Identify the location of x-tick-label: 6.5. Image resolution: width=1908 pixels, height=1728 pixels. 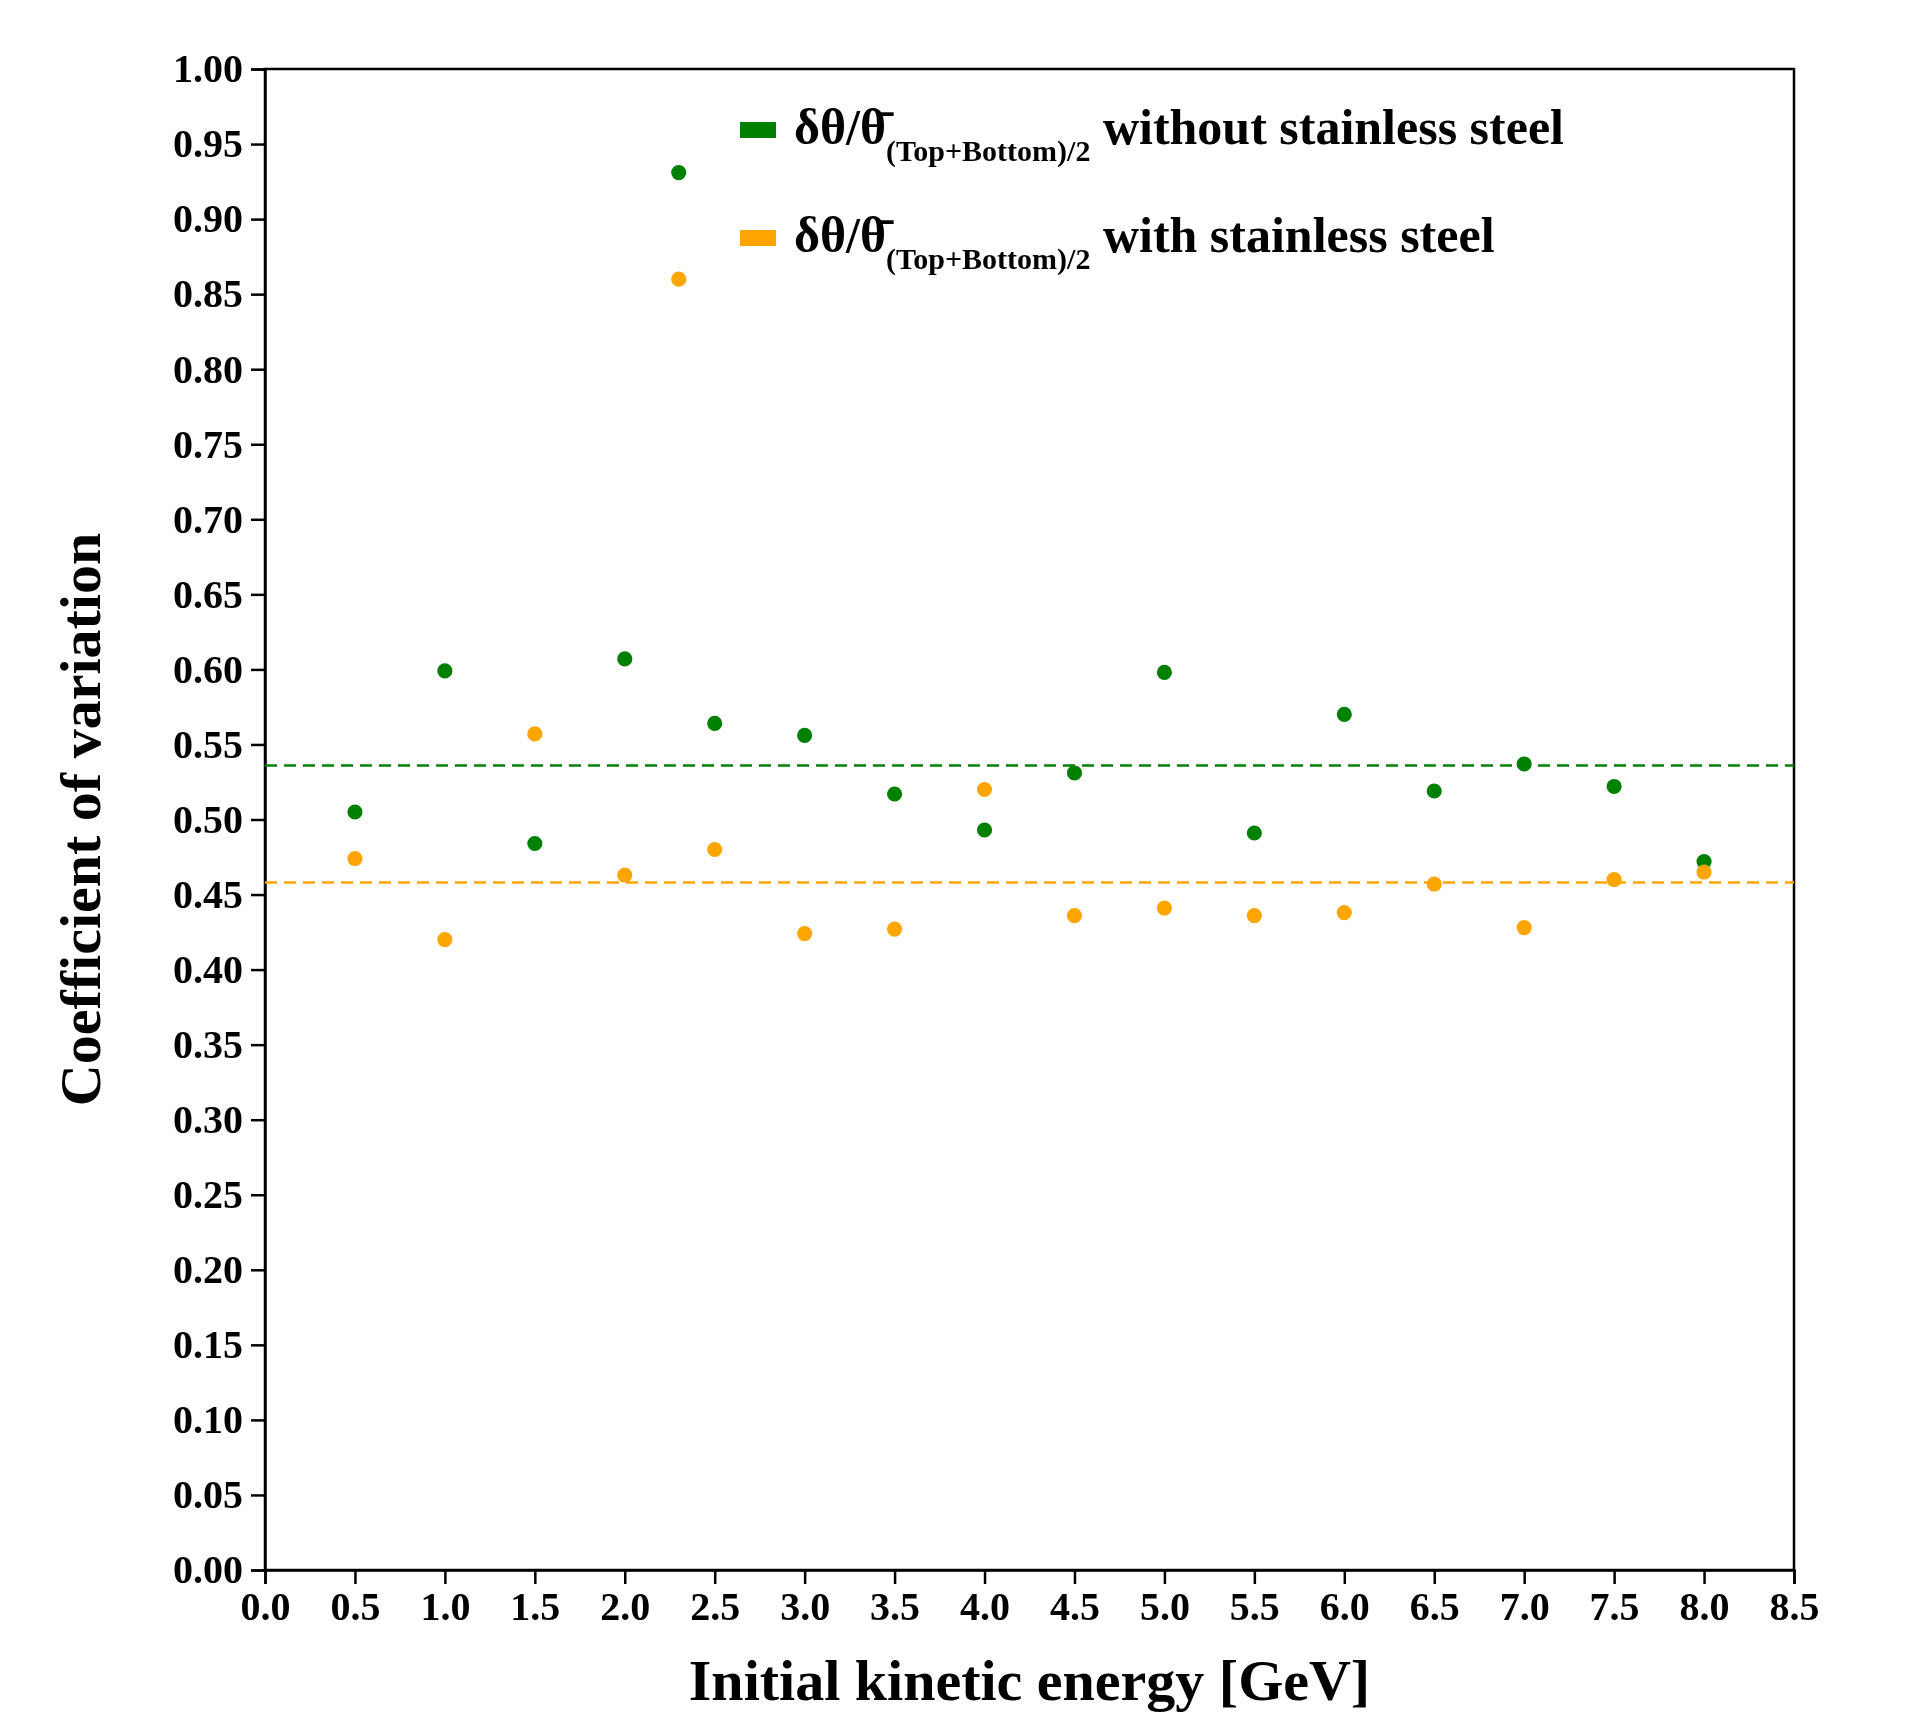
(1434, 1607).